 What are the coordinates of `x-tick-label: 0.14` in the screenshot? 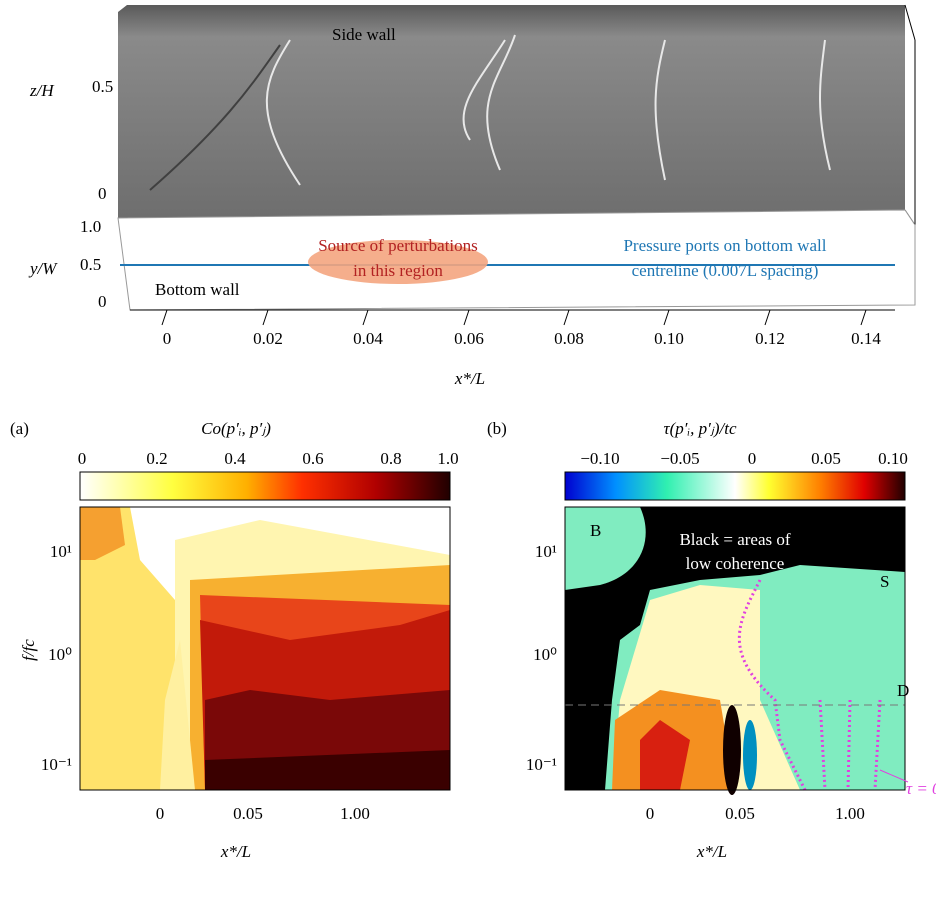 It's located at (866, 338).